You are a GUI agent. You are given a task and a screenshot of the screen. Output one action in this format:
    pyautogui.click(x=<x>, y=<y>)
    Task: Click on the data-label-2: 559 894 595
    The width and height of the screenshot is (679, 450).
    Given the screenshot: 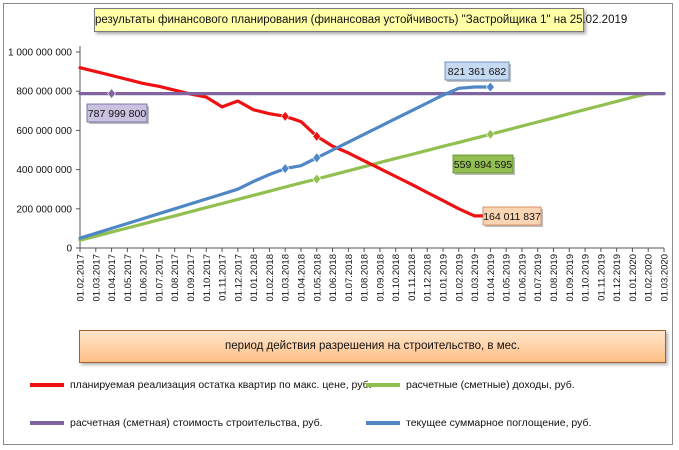 What is the action you would take?
    pyautogui.click(x=483, y=165)
    